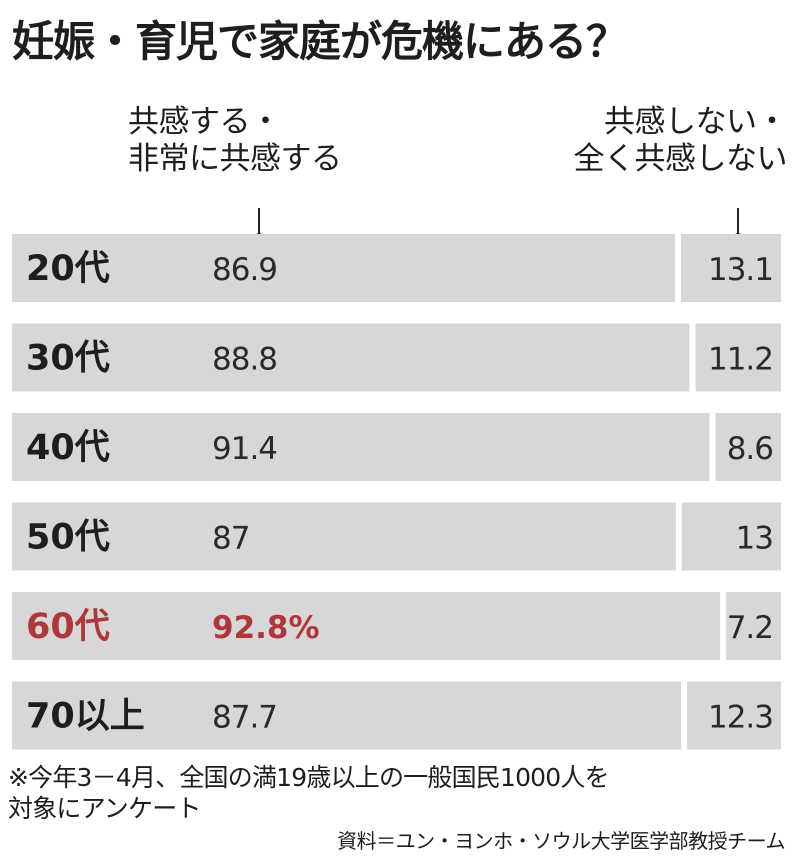 Image resolution: width=795 pixels, height=857 pixels. Describe the element at coordinates (750, 628) in the screenshot. I see `value-label-disagree: 7.2` at that location.